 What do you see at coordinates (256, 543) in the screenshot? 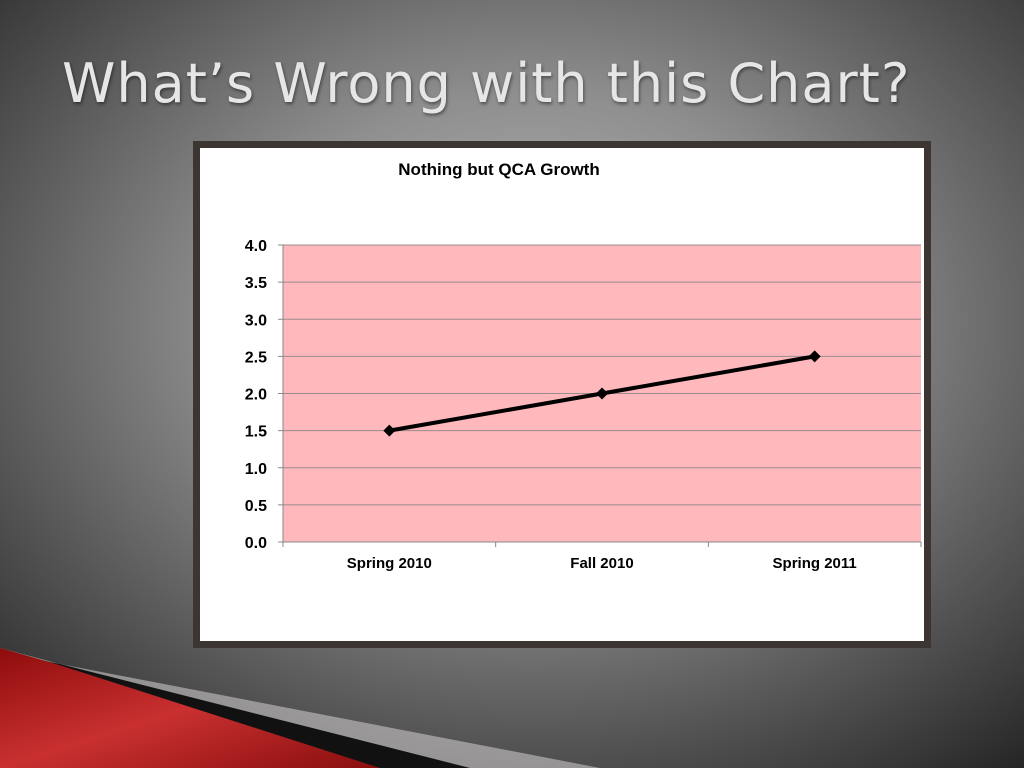
I see `y-tick-label: 0.0` at bounding box center [256, 543].